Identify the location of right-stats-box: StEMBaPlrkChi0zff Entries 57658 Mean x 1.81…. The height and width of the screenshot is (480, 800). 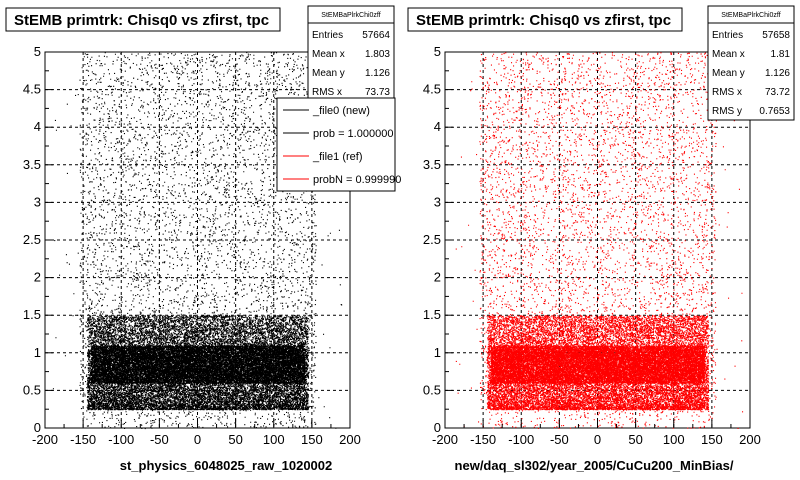
(751, 63).